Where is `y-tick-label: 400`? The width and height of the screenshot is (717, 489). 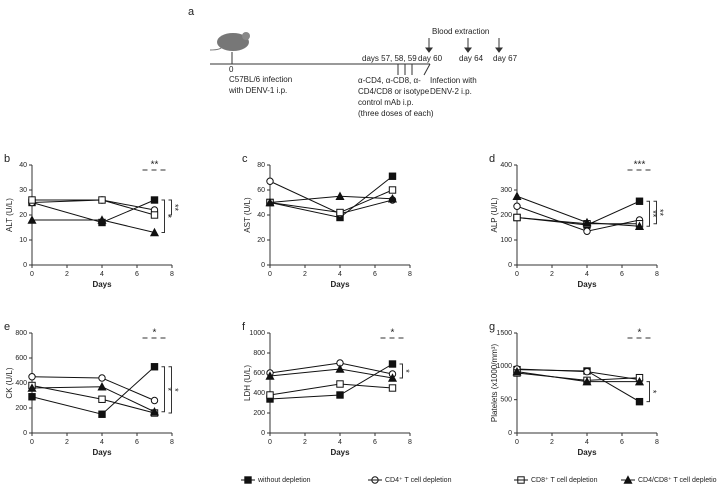 y-tick-label: 400 is located at coordinates (506, 165).